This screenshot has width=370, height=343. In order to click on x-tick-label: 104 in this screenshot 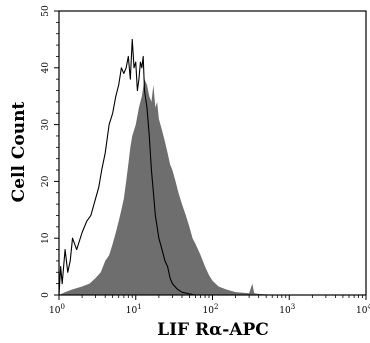, I will do `click(363, 309)`.